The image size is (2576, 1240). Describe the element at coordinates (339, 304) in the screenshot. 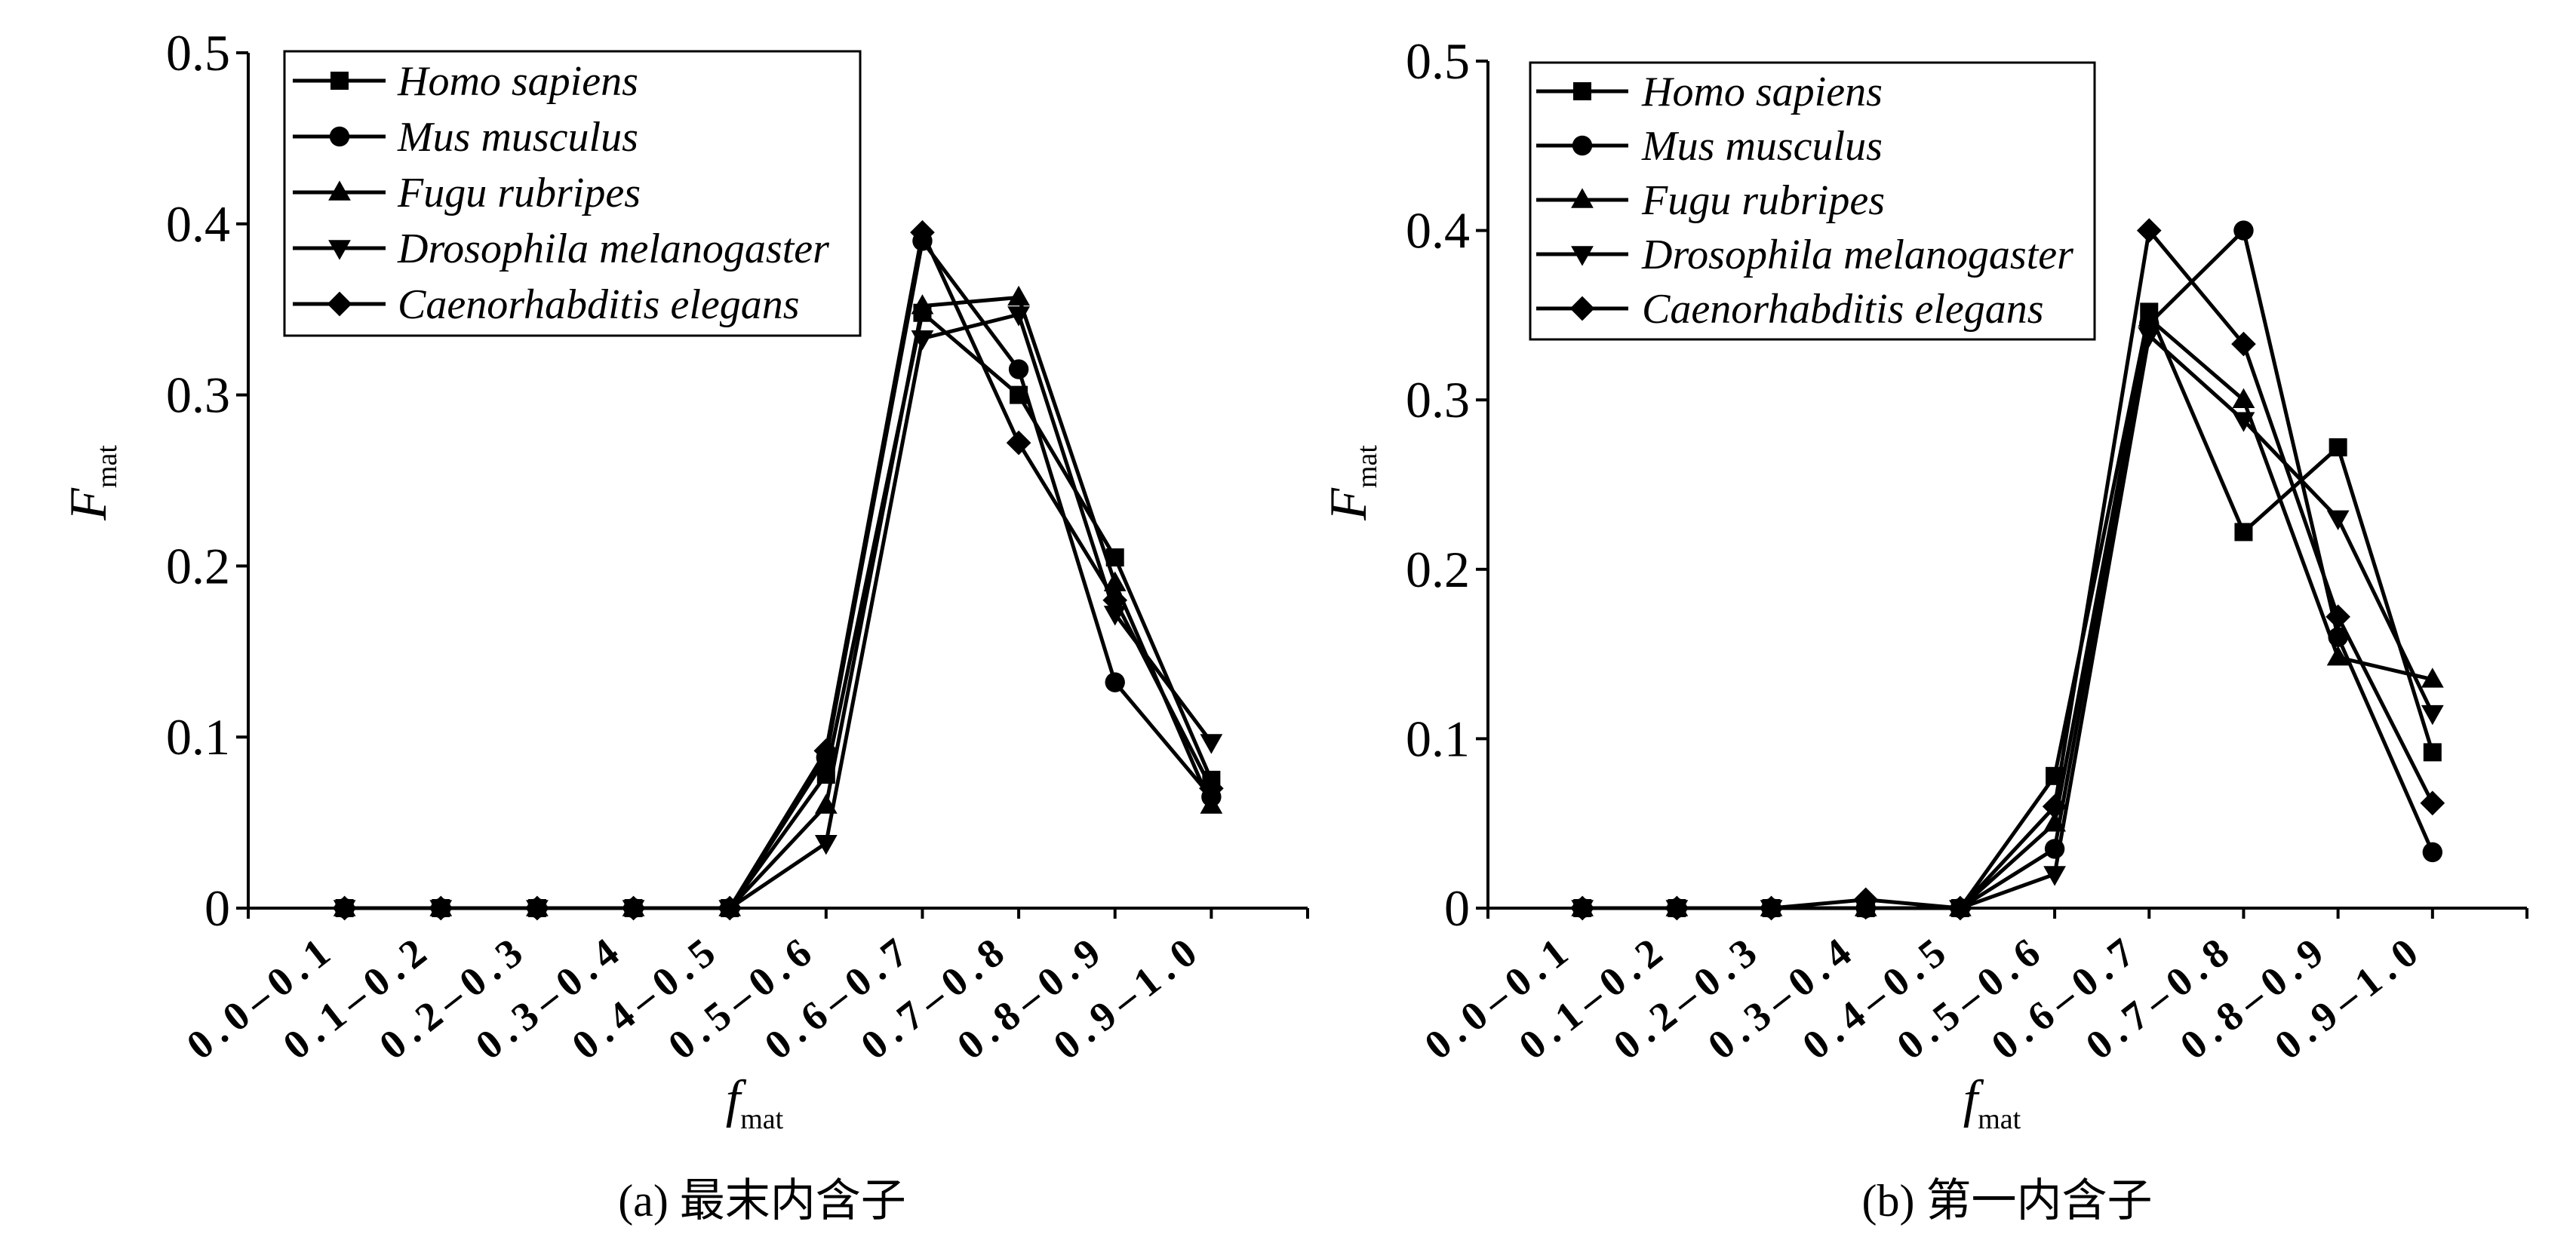

I see `legend-marker-caenorhabditis-elegans` at that location.